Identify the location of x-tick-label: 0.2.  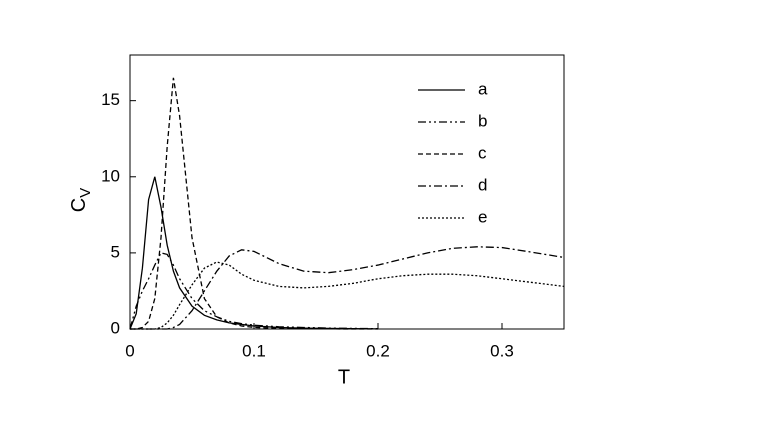
(378, 350).